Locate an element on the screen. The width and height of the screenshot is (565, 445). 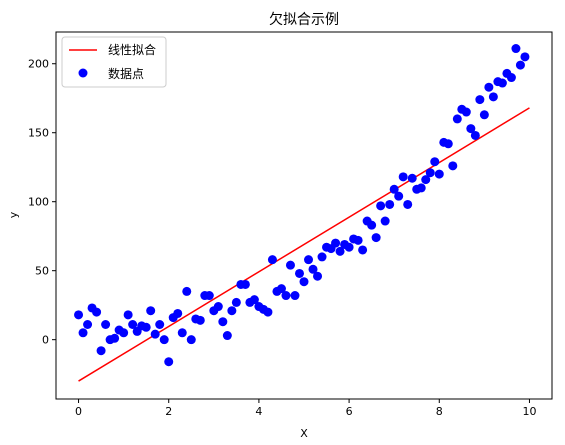
y-tick-label: 150 is located at coordinates (38, 133).